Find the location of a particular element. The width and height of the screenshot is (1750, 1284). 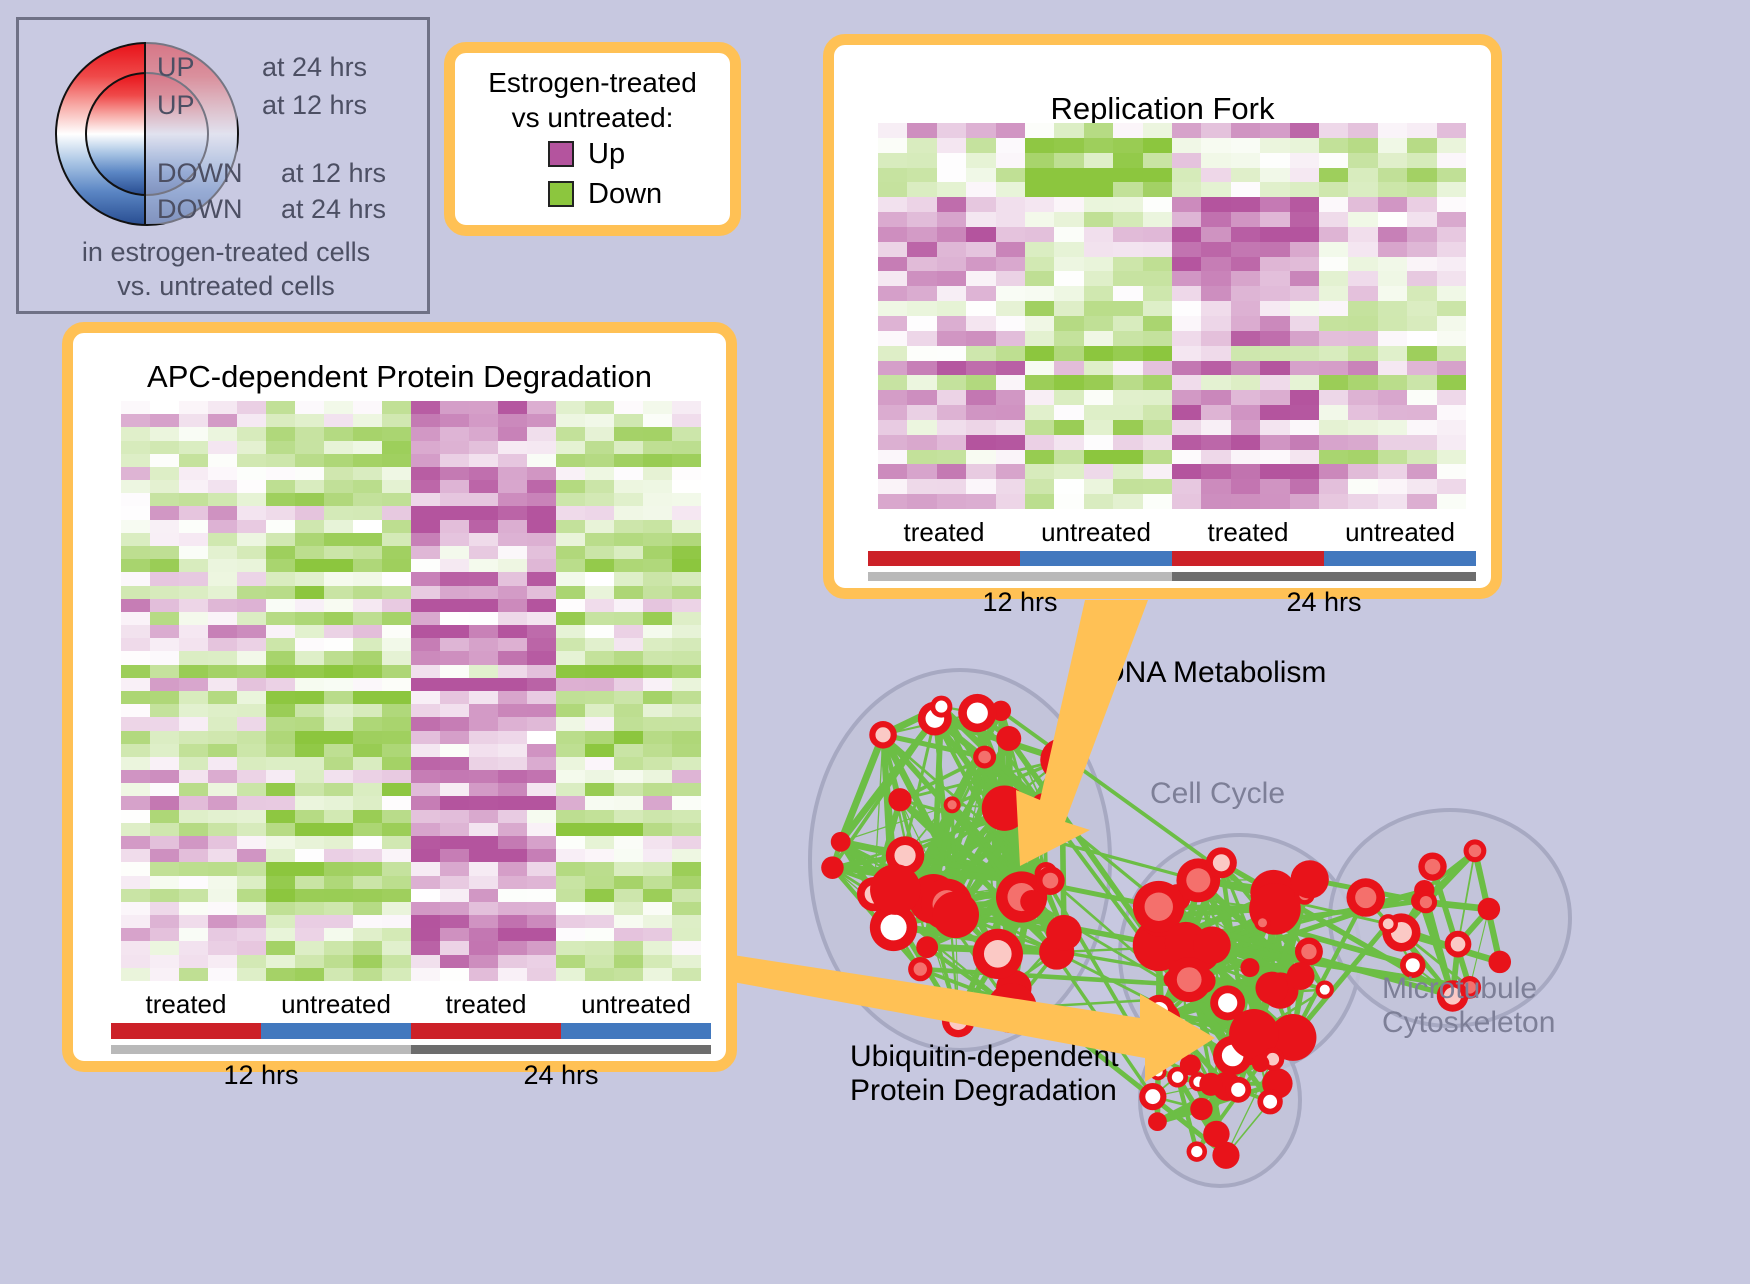

node-inner-fill is located at coordinates (958, 1021).